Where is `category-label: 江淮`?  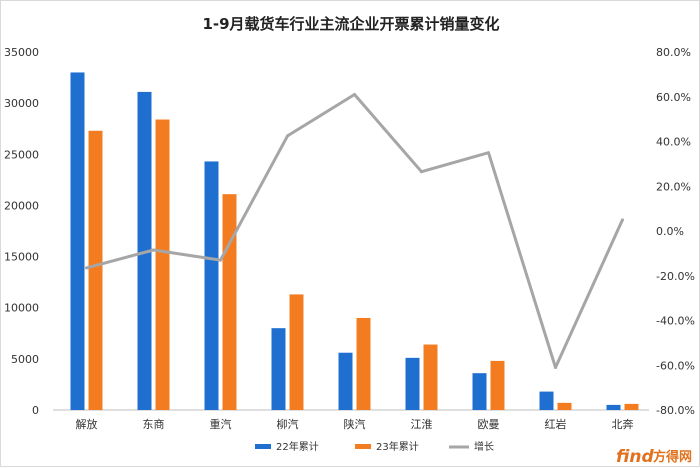 category-label: 江淮 is located at coordinates (422, 424).